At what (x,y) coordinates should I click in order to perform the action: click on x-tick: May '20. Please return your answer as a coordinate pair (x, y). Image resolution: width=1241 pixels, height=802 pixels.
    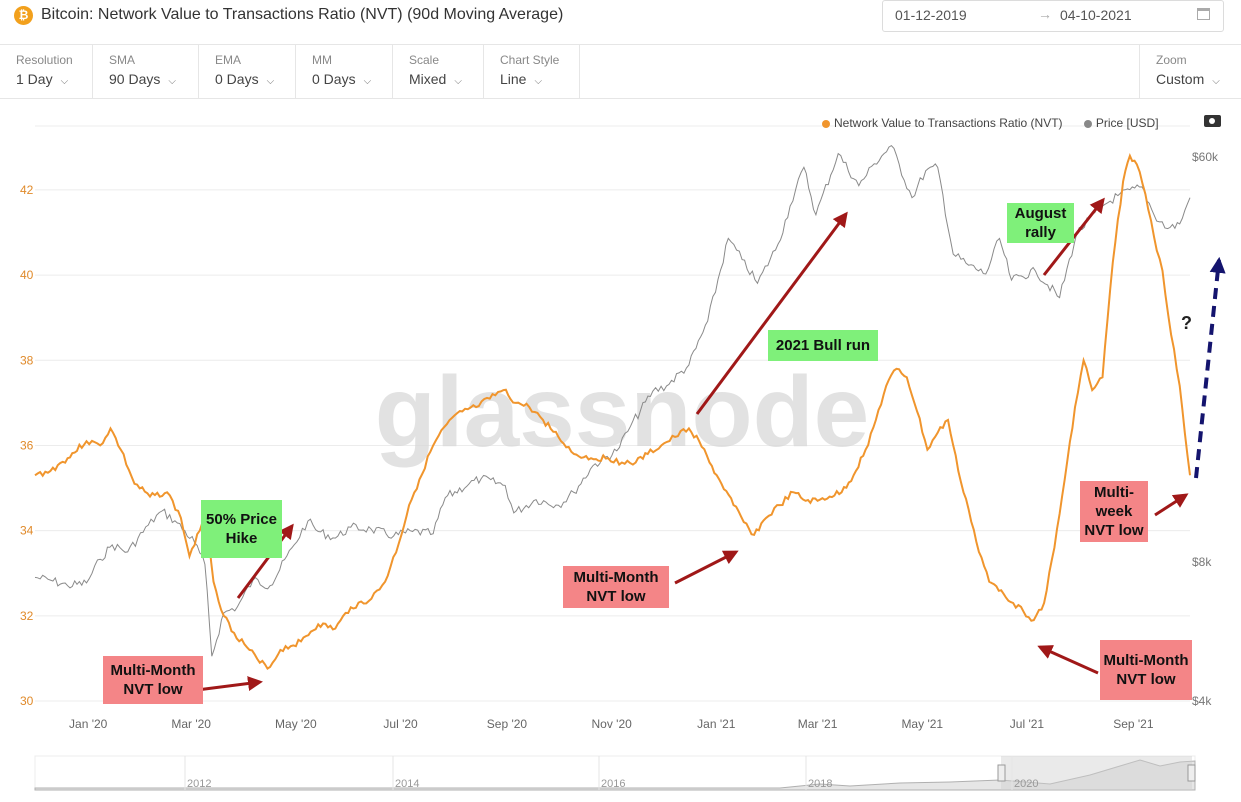
    Looking at the image, I should click on (296, 724).